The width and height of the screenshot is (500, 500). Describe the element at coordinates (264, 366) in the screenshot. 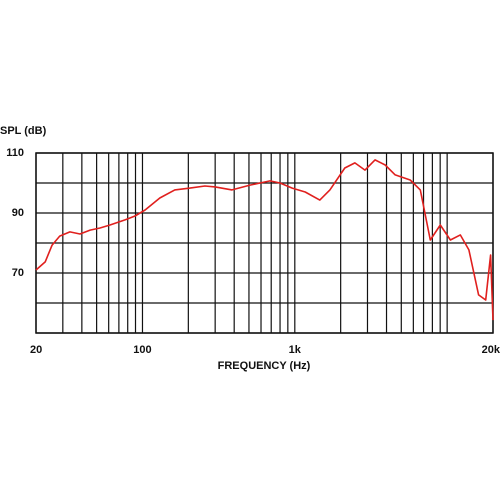

I see `x-axis-label: FREQUENCY (Hz)` at that location.